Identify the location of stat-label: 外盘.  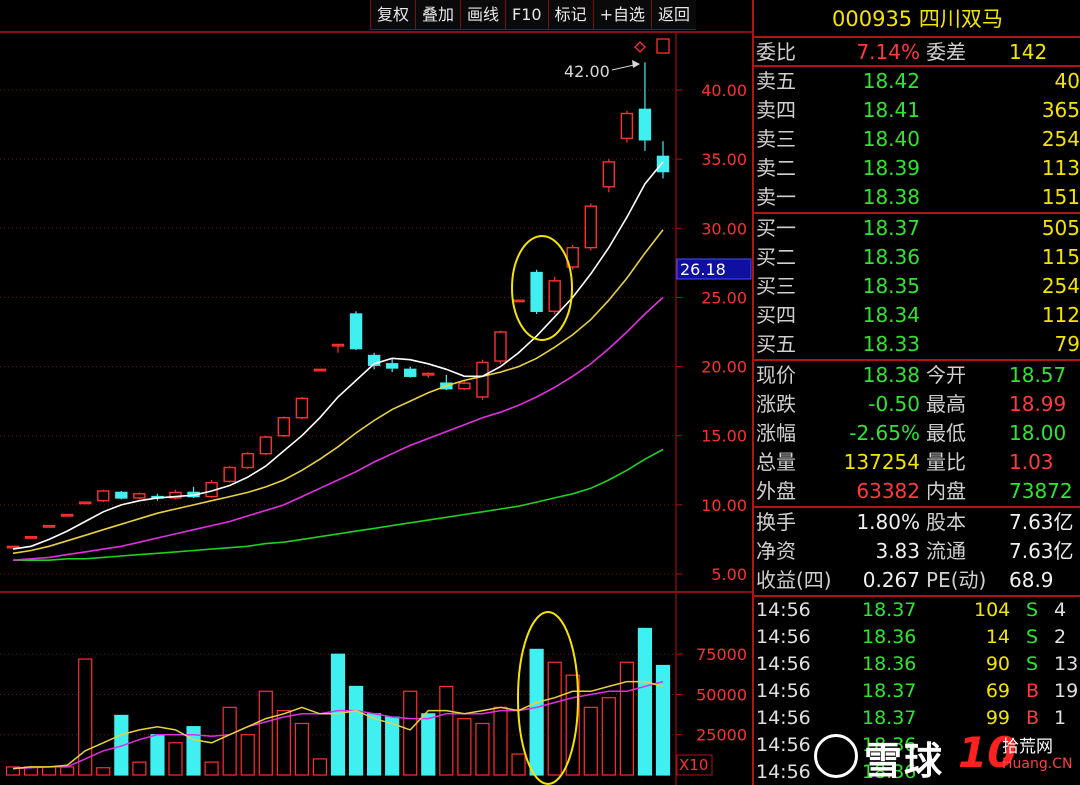
(776, 491).